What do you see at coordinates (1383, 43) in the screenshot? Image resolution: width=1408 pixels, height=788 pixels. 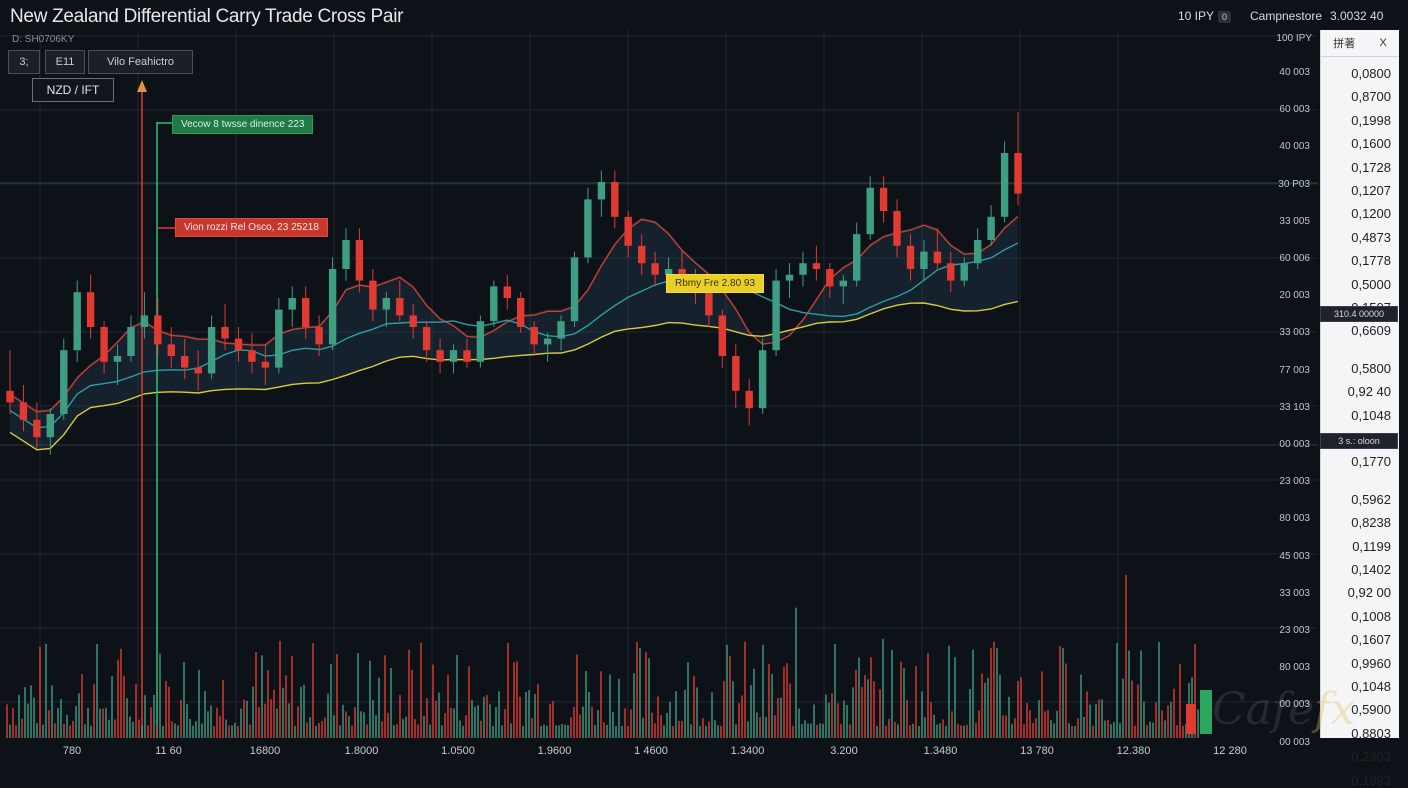 I see `close-icon: X` at bounding box center [1383, 43].